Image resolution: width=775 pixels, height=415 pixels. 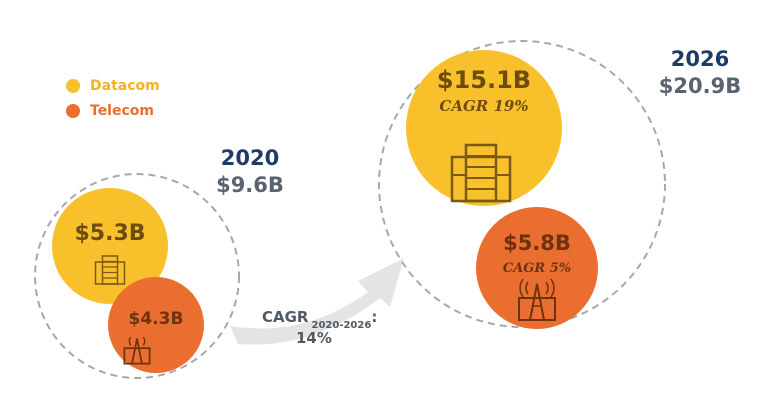 What do you see at coordinates (125, 86) in the screenshot?
I see `legend-label-datacom: Datacom` at bounding box center [125, 86].